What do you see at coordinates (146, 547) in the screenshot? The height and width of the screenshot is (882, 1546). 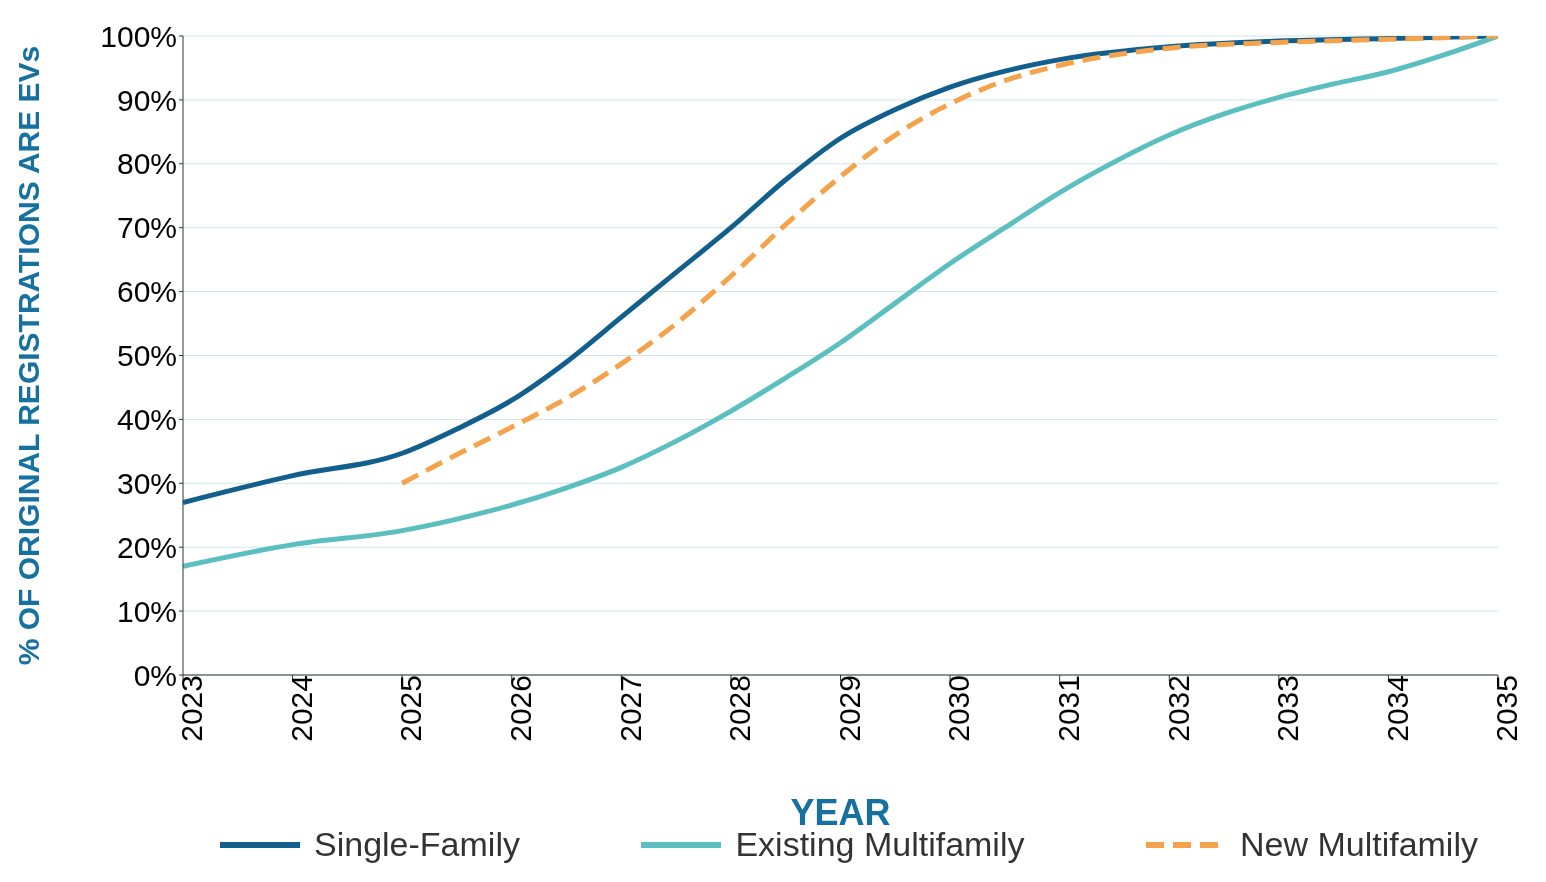 I see `y-tick-label: 20%` at bounding box center [146, 547].